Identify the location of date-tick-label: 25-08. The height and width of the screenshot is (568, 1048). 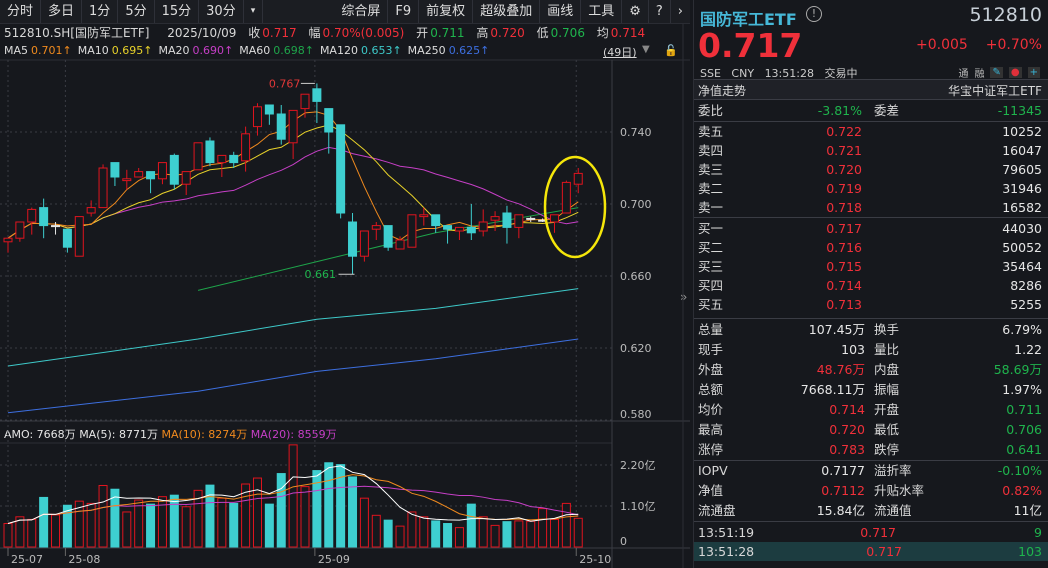
(84, 559).